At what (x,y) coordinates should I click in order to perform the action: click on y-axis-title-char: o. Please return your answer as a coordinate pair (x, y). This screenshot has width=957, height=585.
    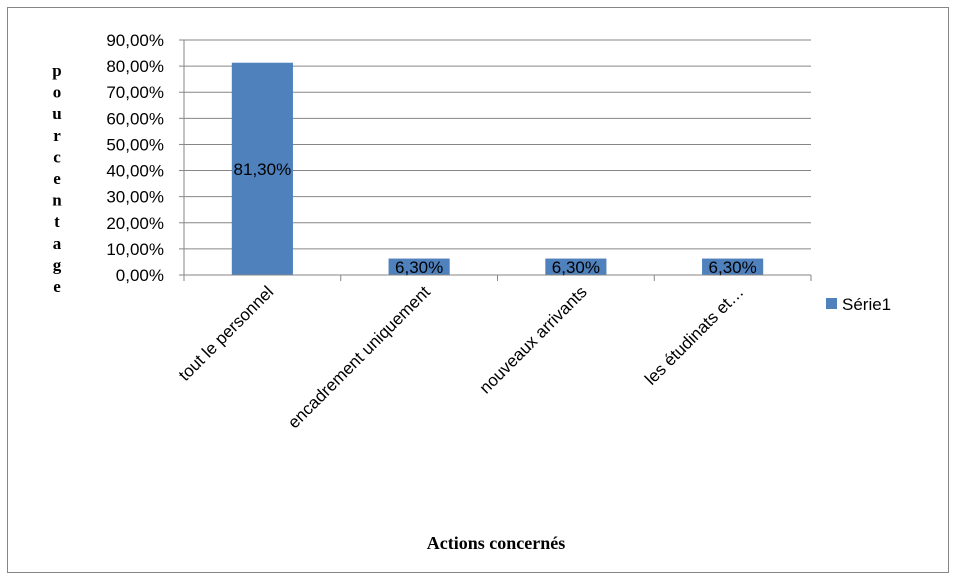
    Looking at the image, I should click on (57, 92).